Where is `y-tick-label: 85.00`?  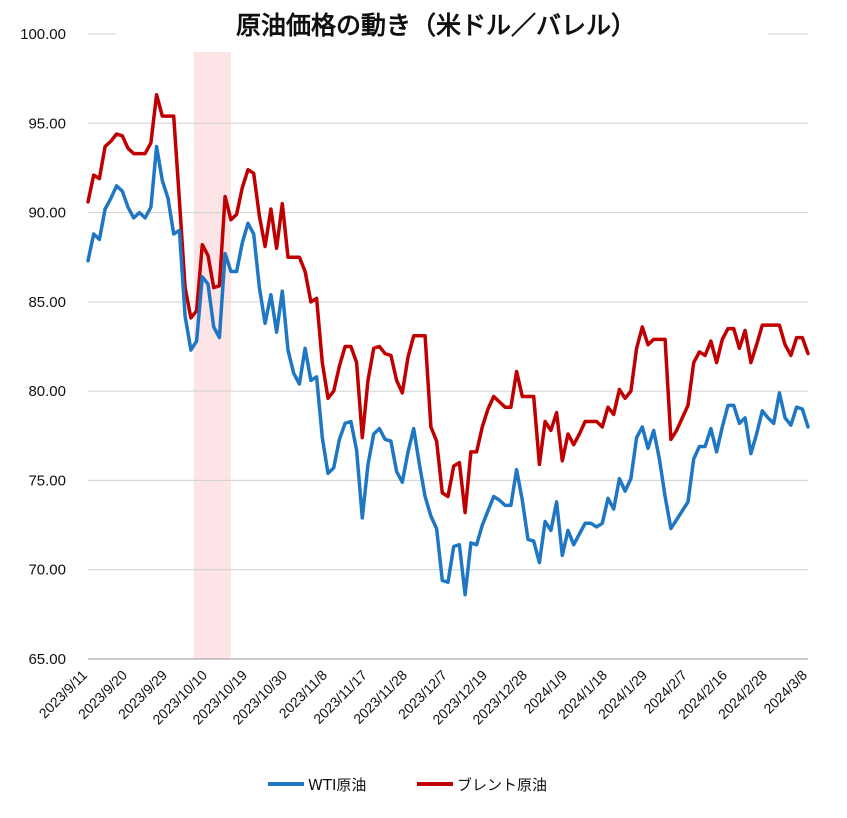
y-tick-label: 85.00 is located at coordinates (47, 302).